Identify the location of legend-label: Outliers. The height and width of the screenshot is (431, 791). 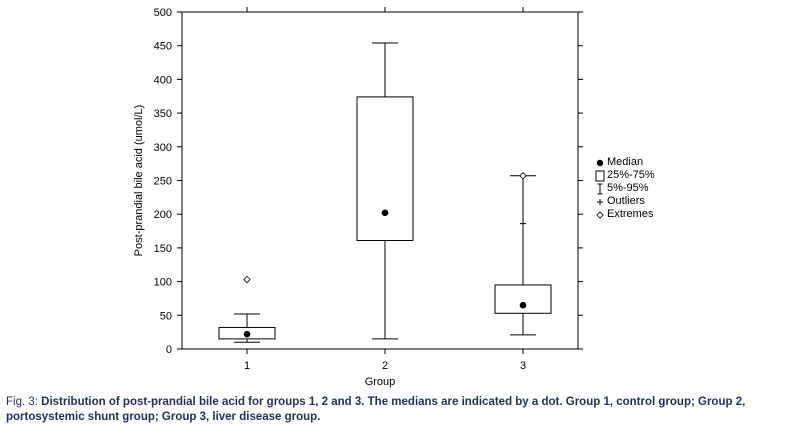
(626, 201).